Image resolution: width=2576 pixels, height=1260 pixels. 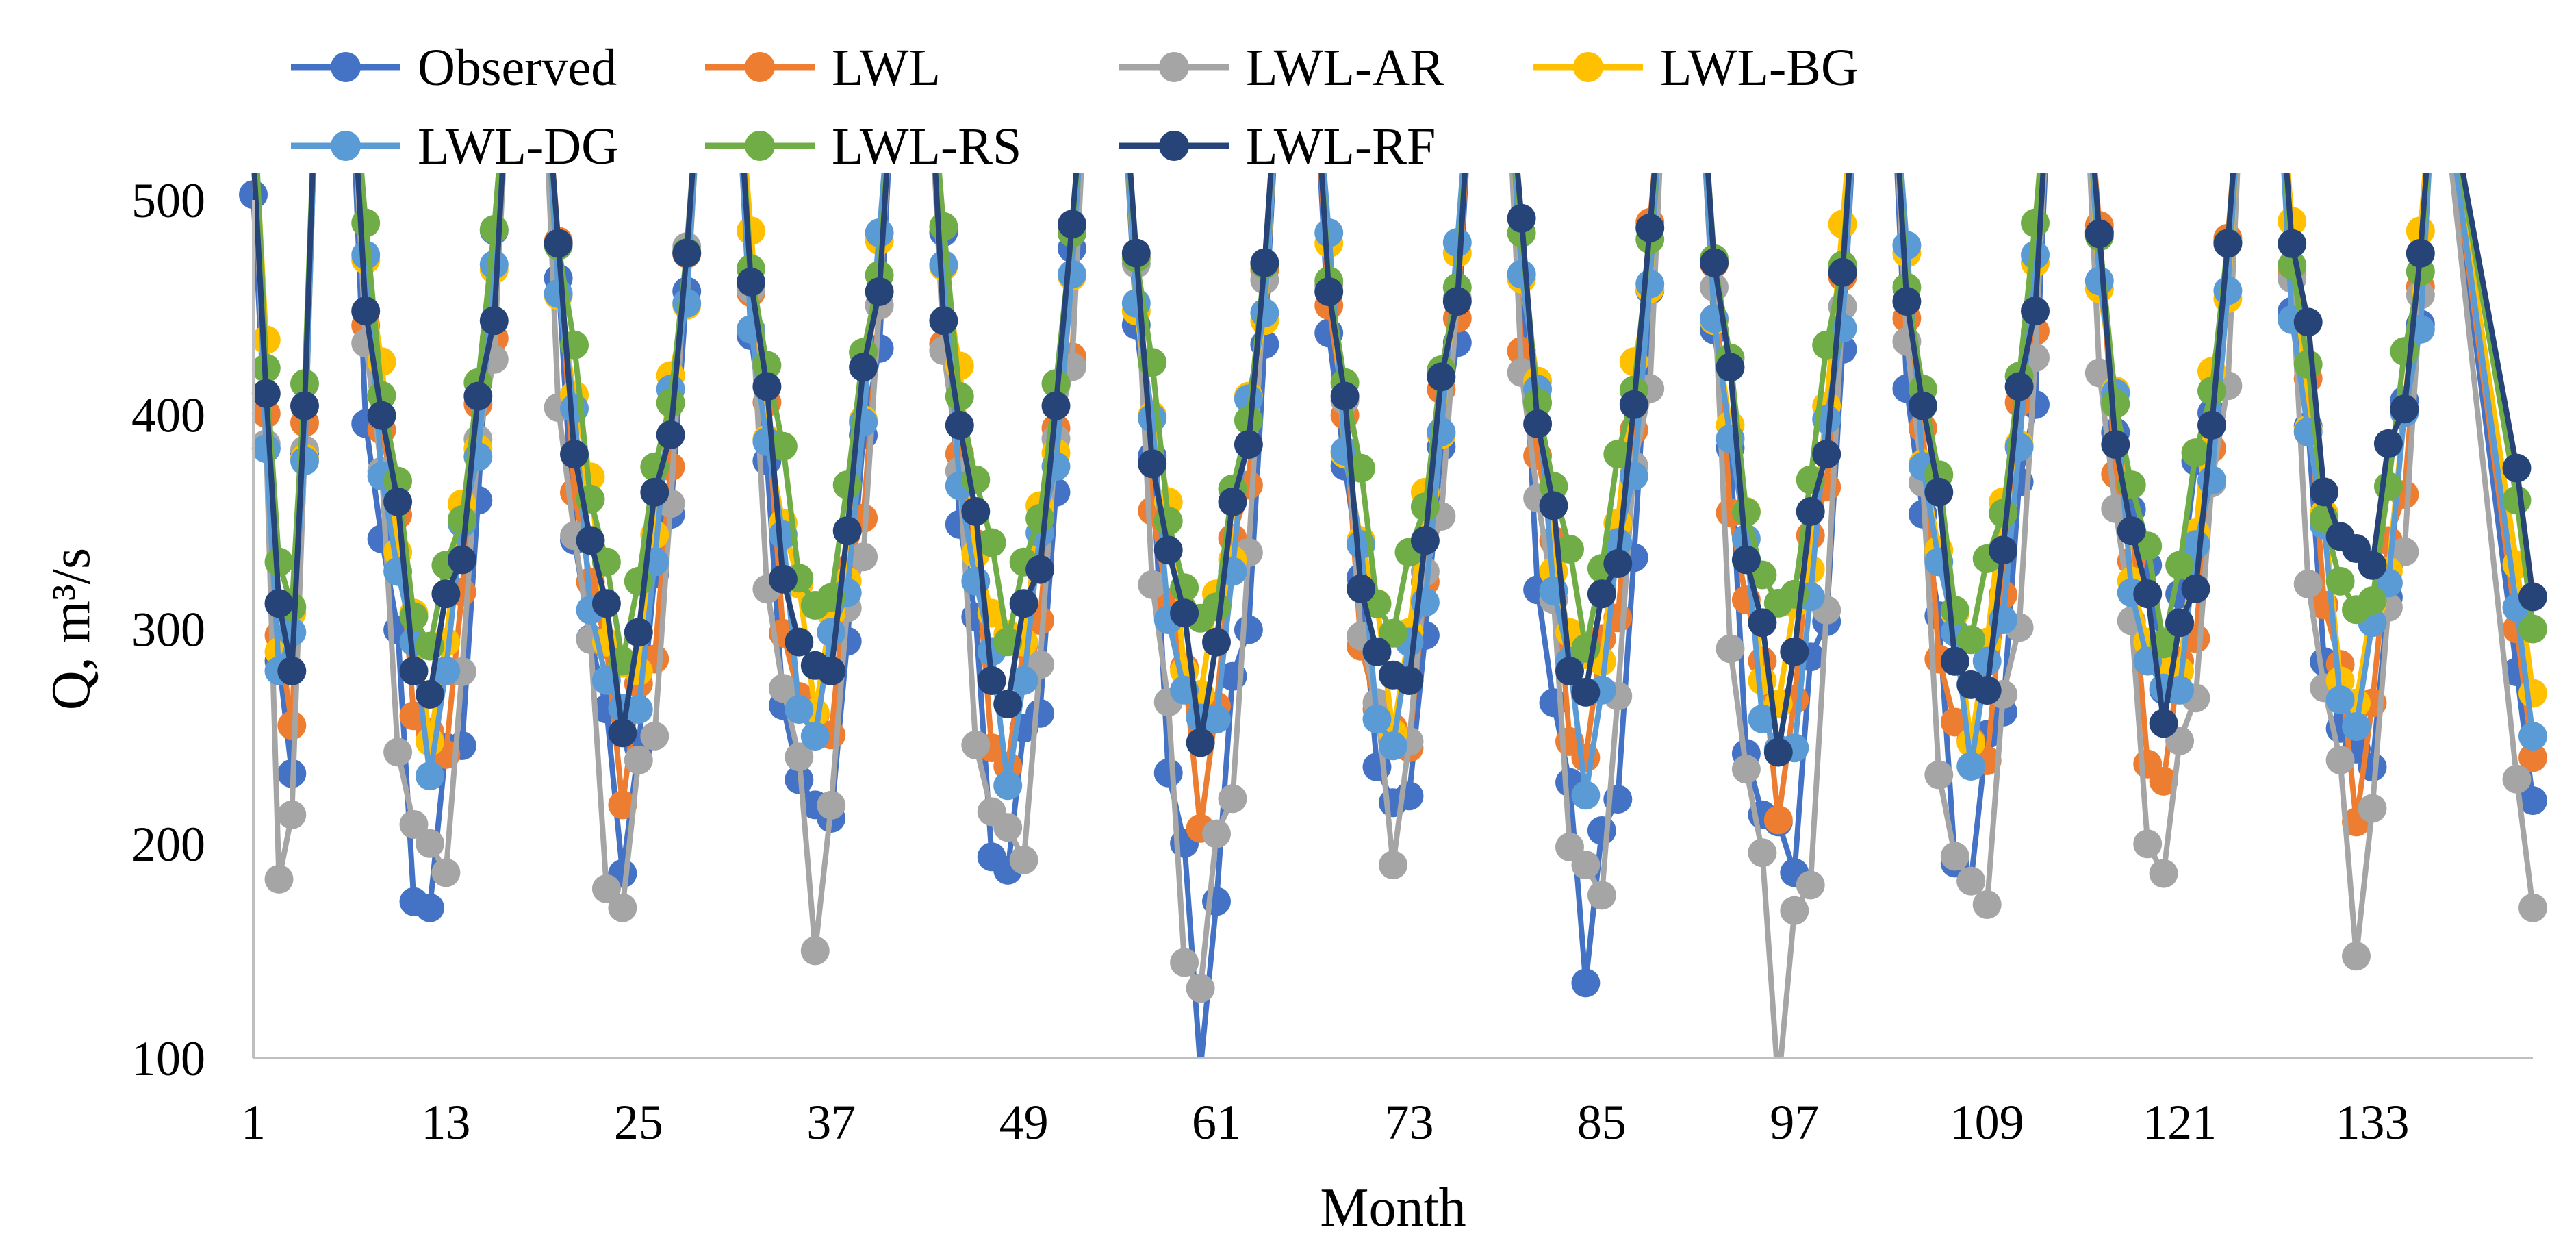 I want to click on legend-label: LWL-RS, so click(x=926, y=146).